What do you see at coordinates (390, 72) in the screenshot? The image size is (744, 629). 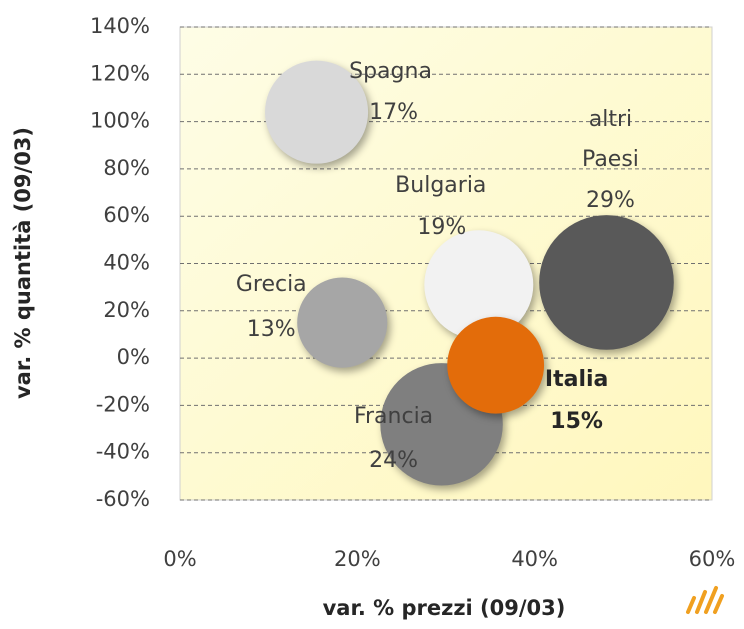 I see `bubble-name: Spagna` at bounding box center [390, 72].